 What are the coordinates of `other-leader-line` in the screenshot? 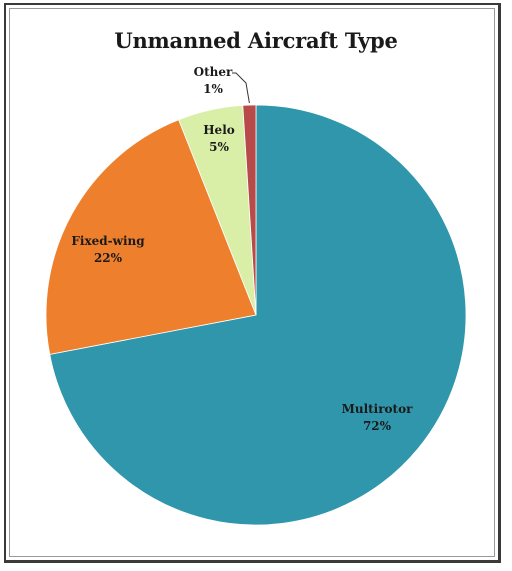 It's located at (241, 88).